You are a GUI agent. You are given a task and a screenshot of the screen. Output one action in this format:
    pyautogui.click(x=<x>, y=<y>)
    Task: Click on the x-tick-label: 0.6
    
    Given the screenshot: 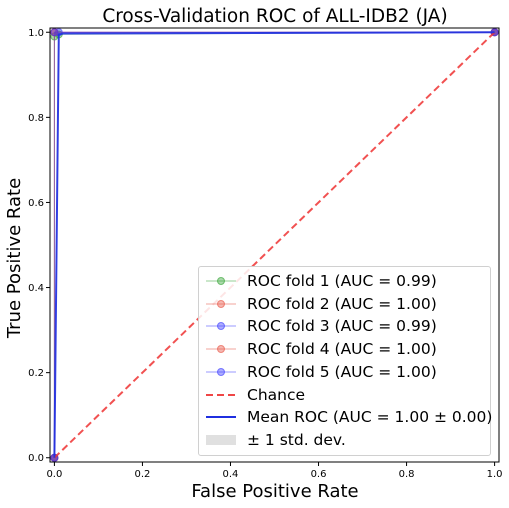 What is the action you would take?
    pyautogui.click(x=319, y=474)
    